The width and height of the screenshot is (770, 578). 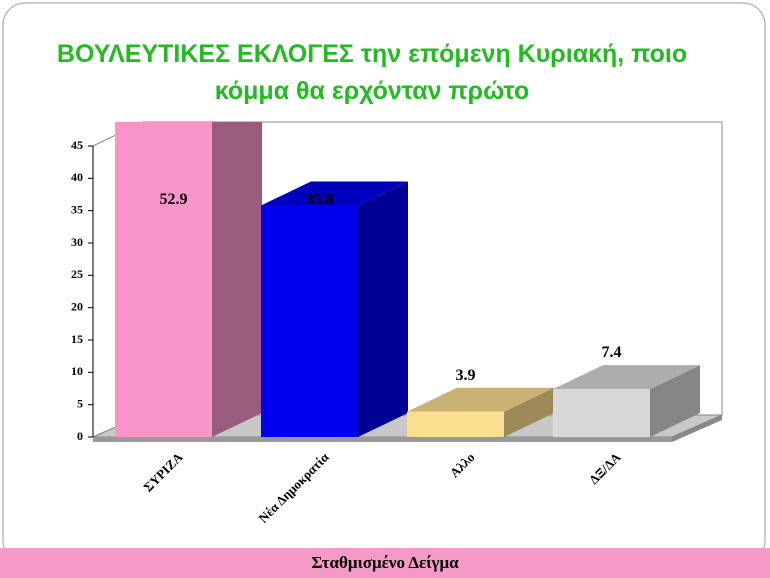 I want to click on footer-band, so click(x=385, y=563).